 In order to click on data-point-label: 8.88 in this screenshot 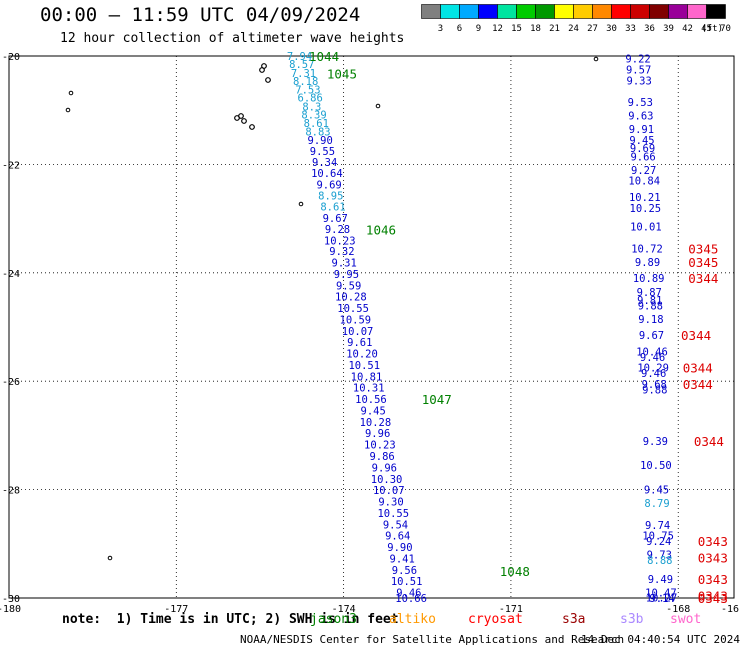, I will do `click(659, 561)`.